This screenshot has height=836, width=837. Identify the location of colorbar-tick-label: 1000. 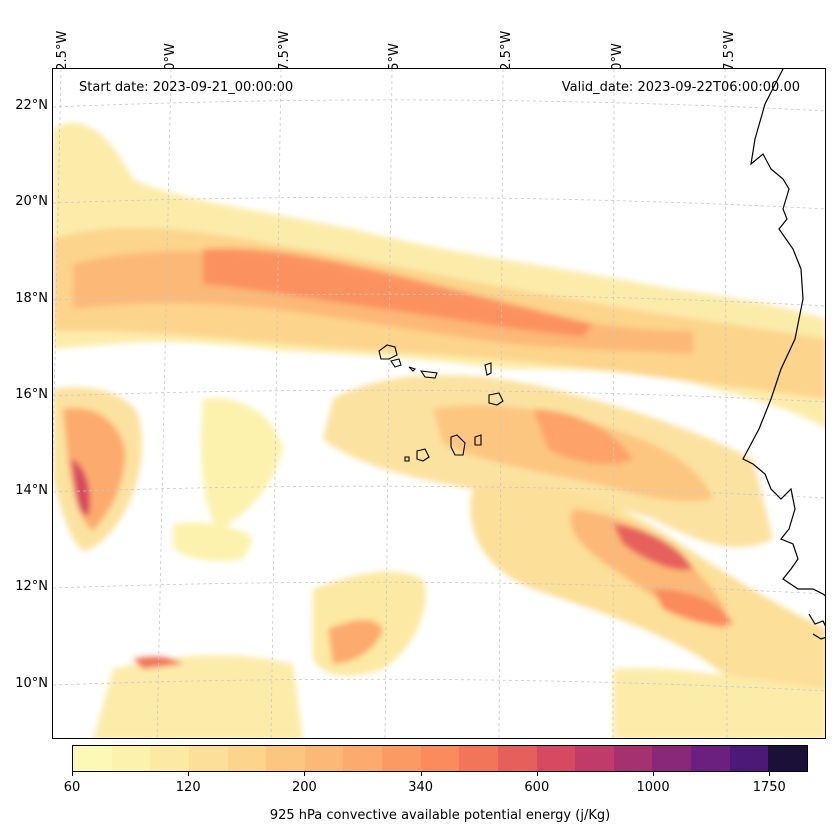
(653, 787).